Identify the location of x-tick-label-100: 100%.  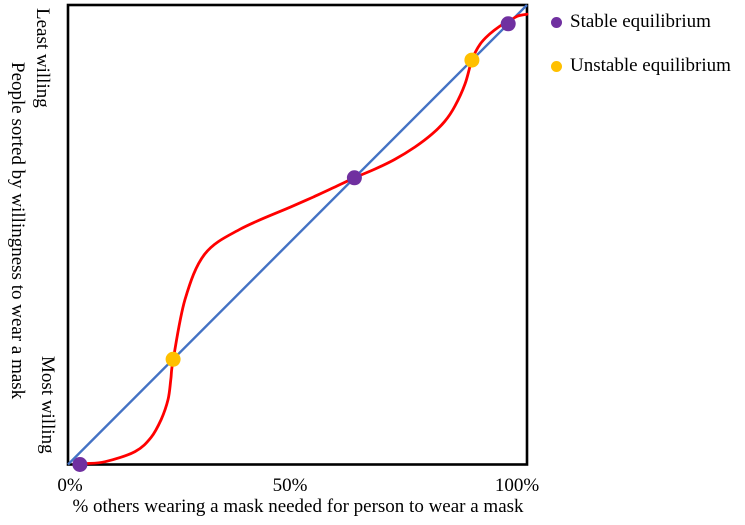
(517, 485).